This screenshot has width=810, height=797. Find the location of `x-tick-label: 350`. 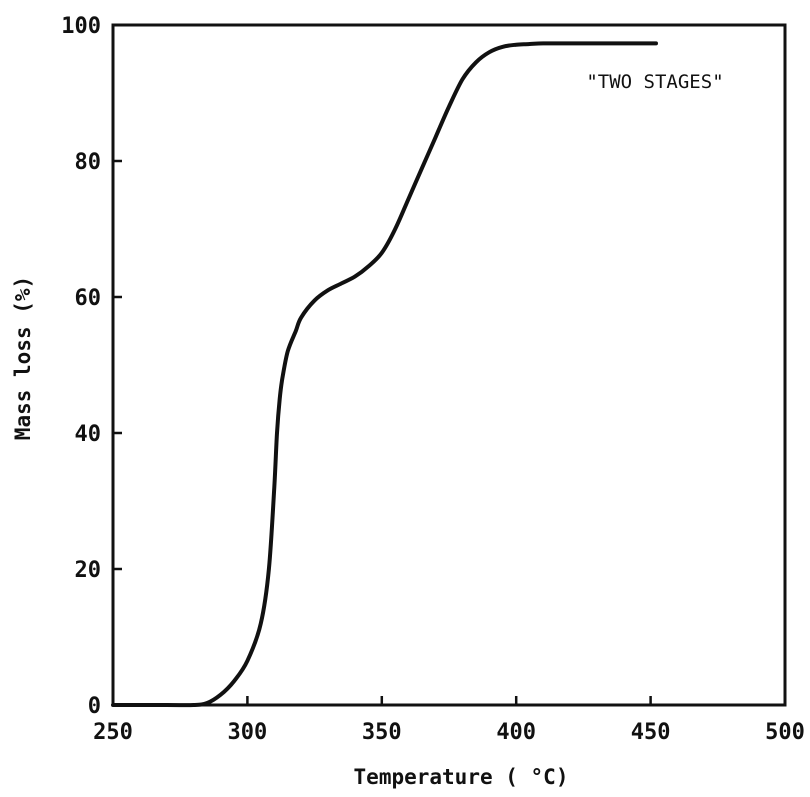

x-tick-label: 350 is located at coordinates (382, 732).